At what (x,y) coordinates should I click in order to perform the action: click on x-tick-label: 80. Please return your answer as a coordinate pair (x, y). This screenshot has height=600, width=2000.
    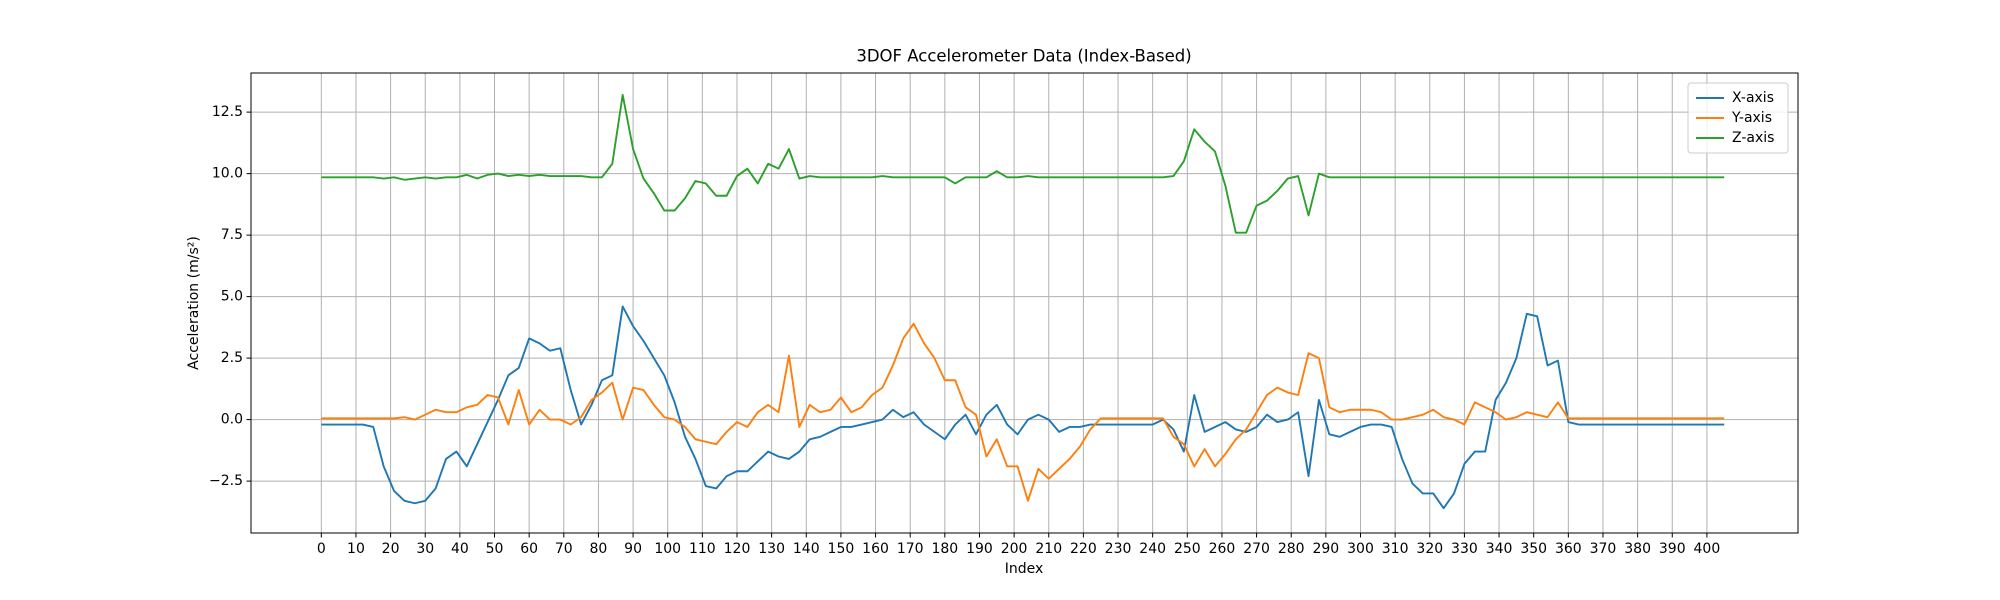
    Looking at the image, I should click on (599, 549).